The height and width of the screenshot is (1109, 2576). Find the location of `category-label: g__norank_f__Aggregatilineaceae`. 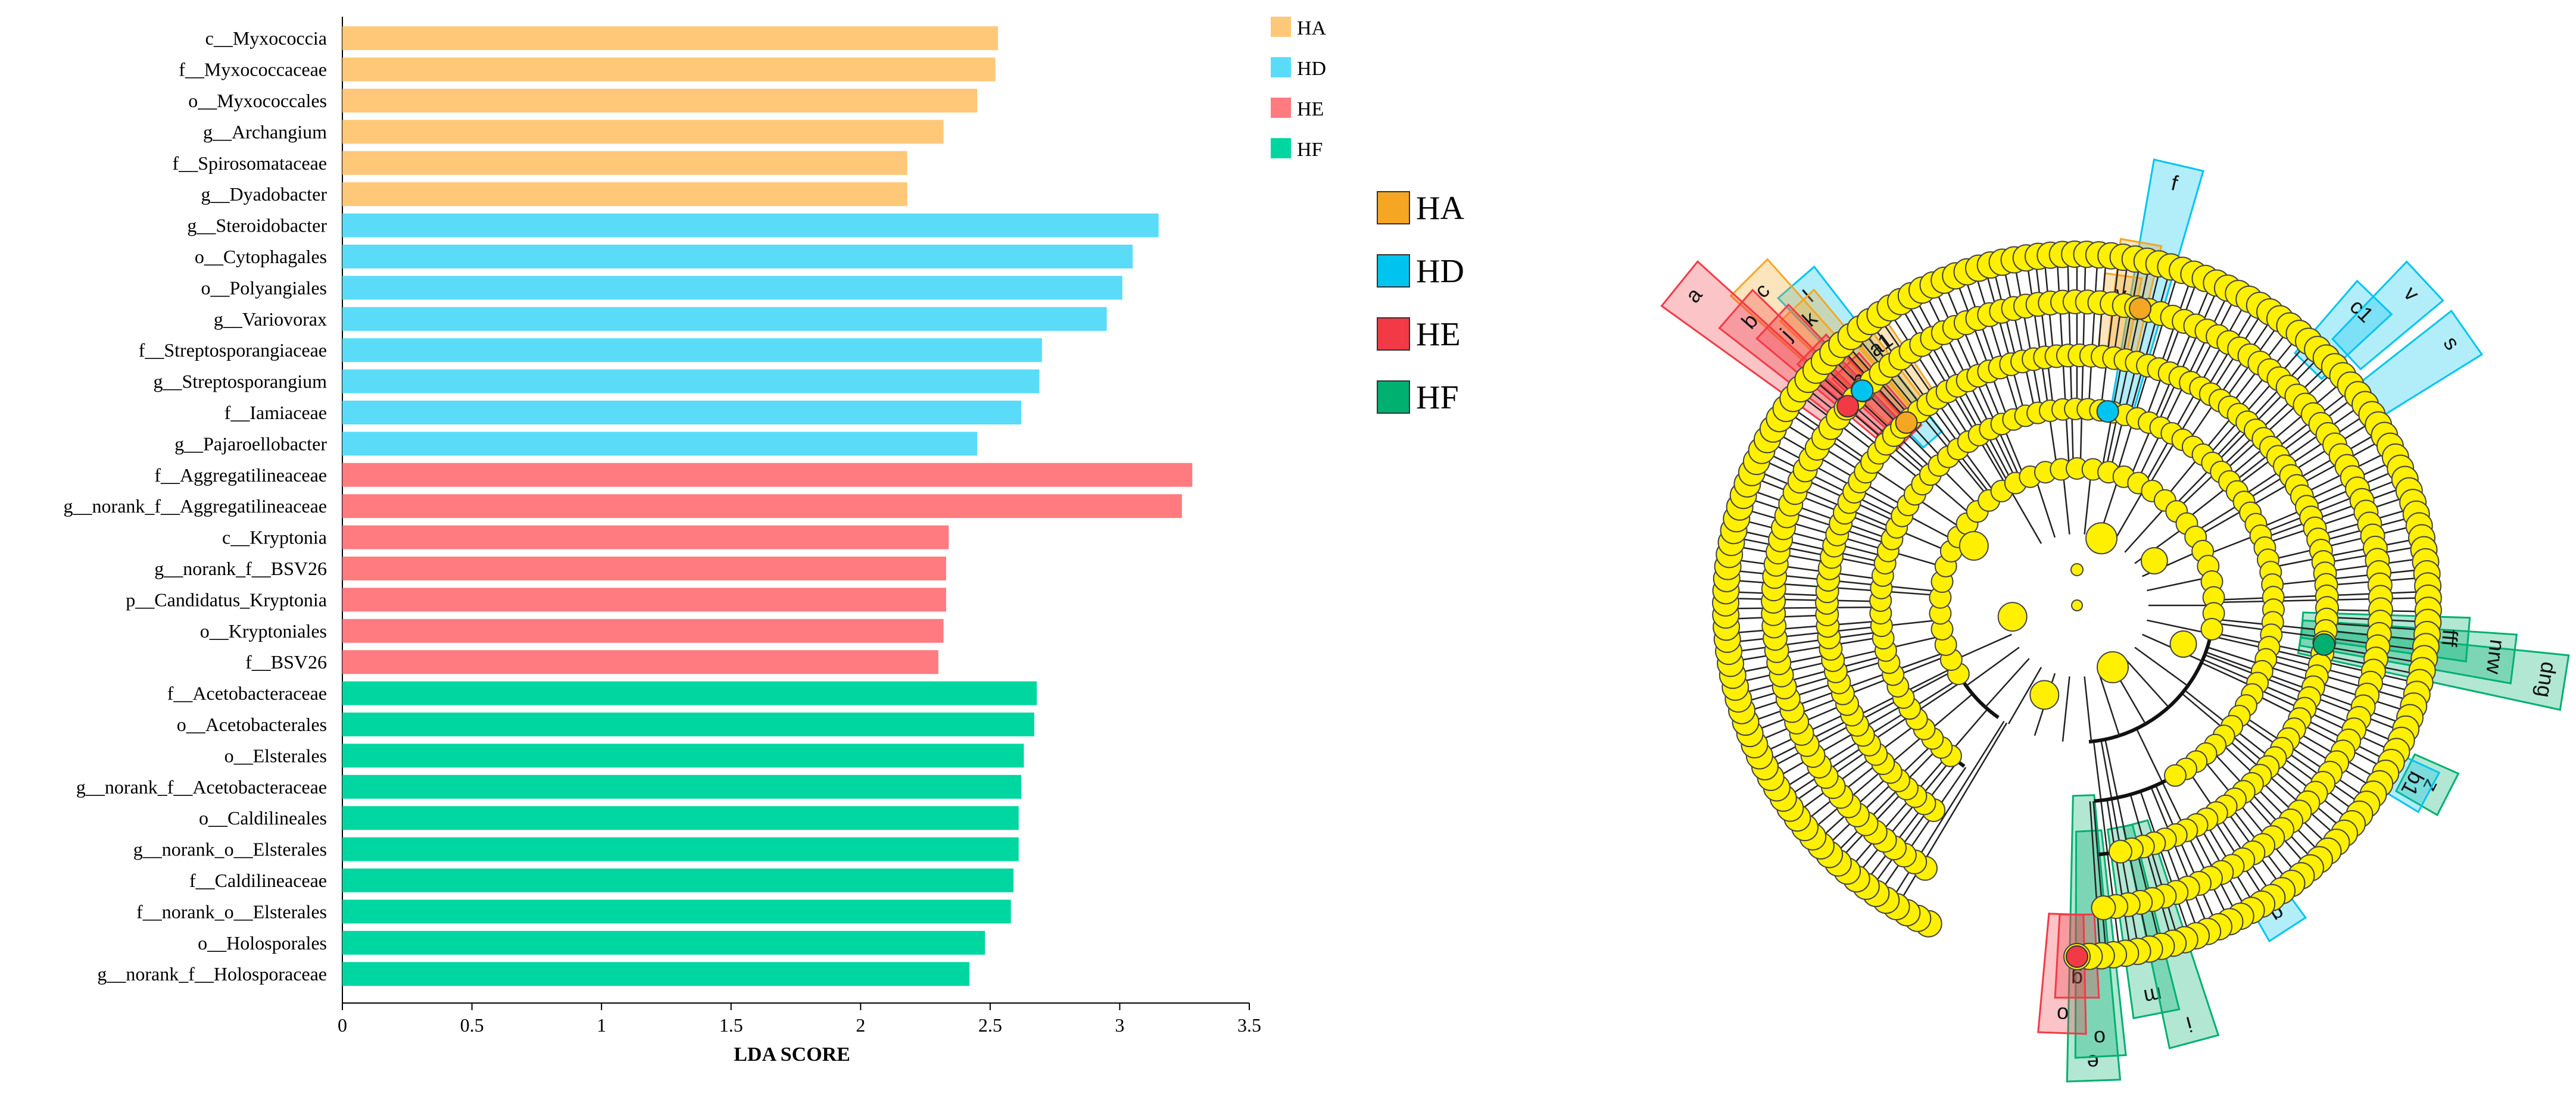

category-label: g__norank_f__Aggregatilineaceae is located at coordinates (195, 506).